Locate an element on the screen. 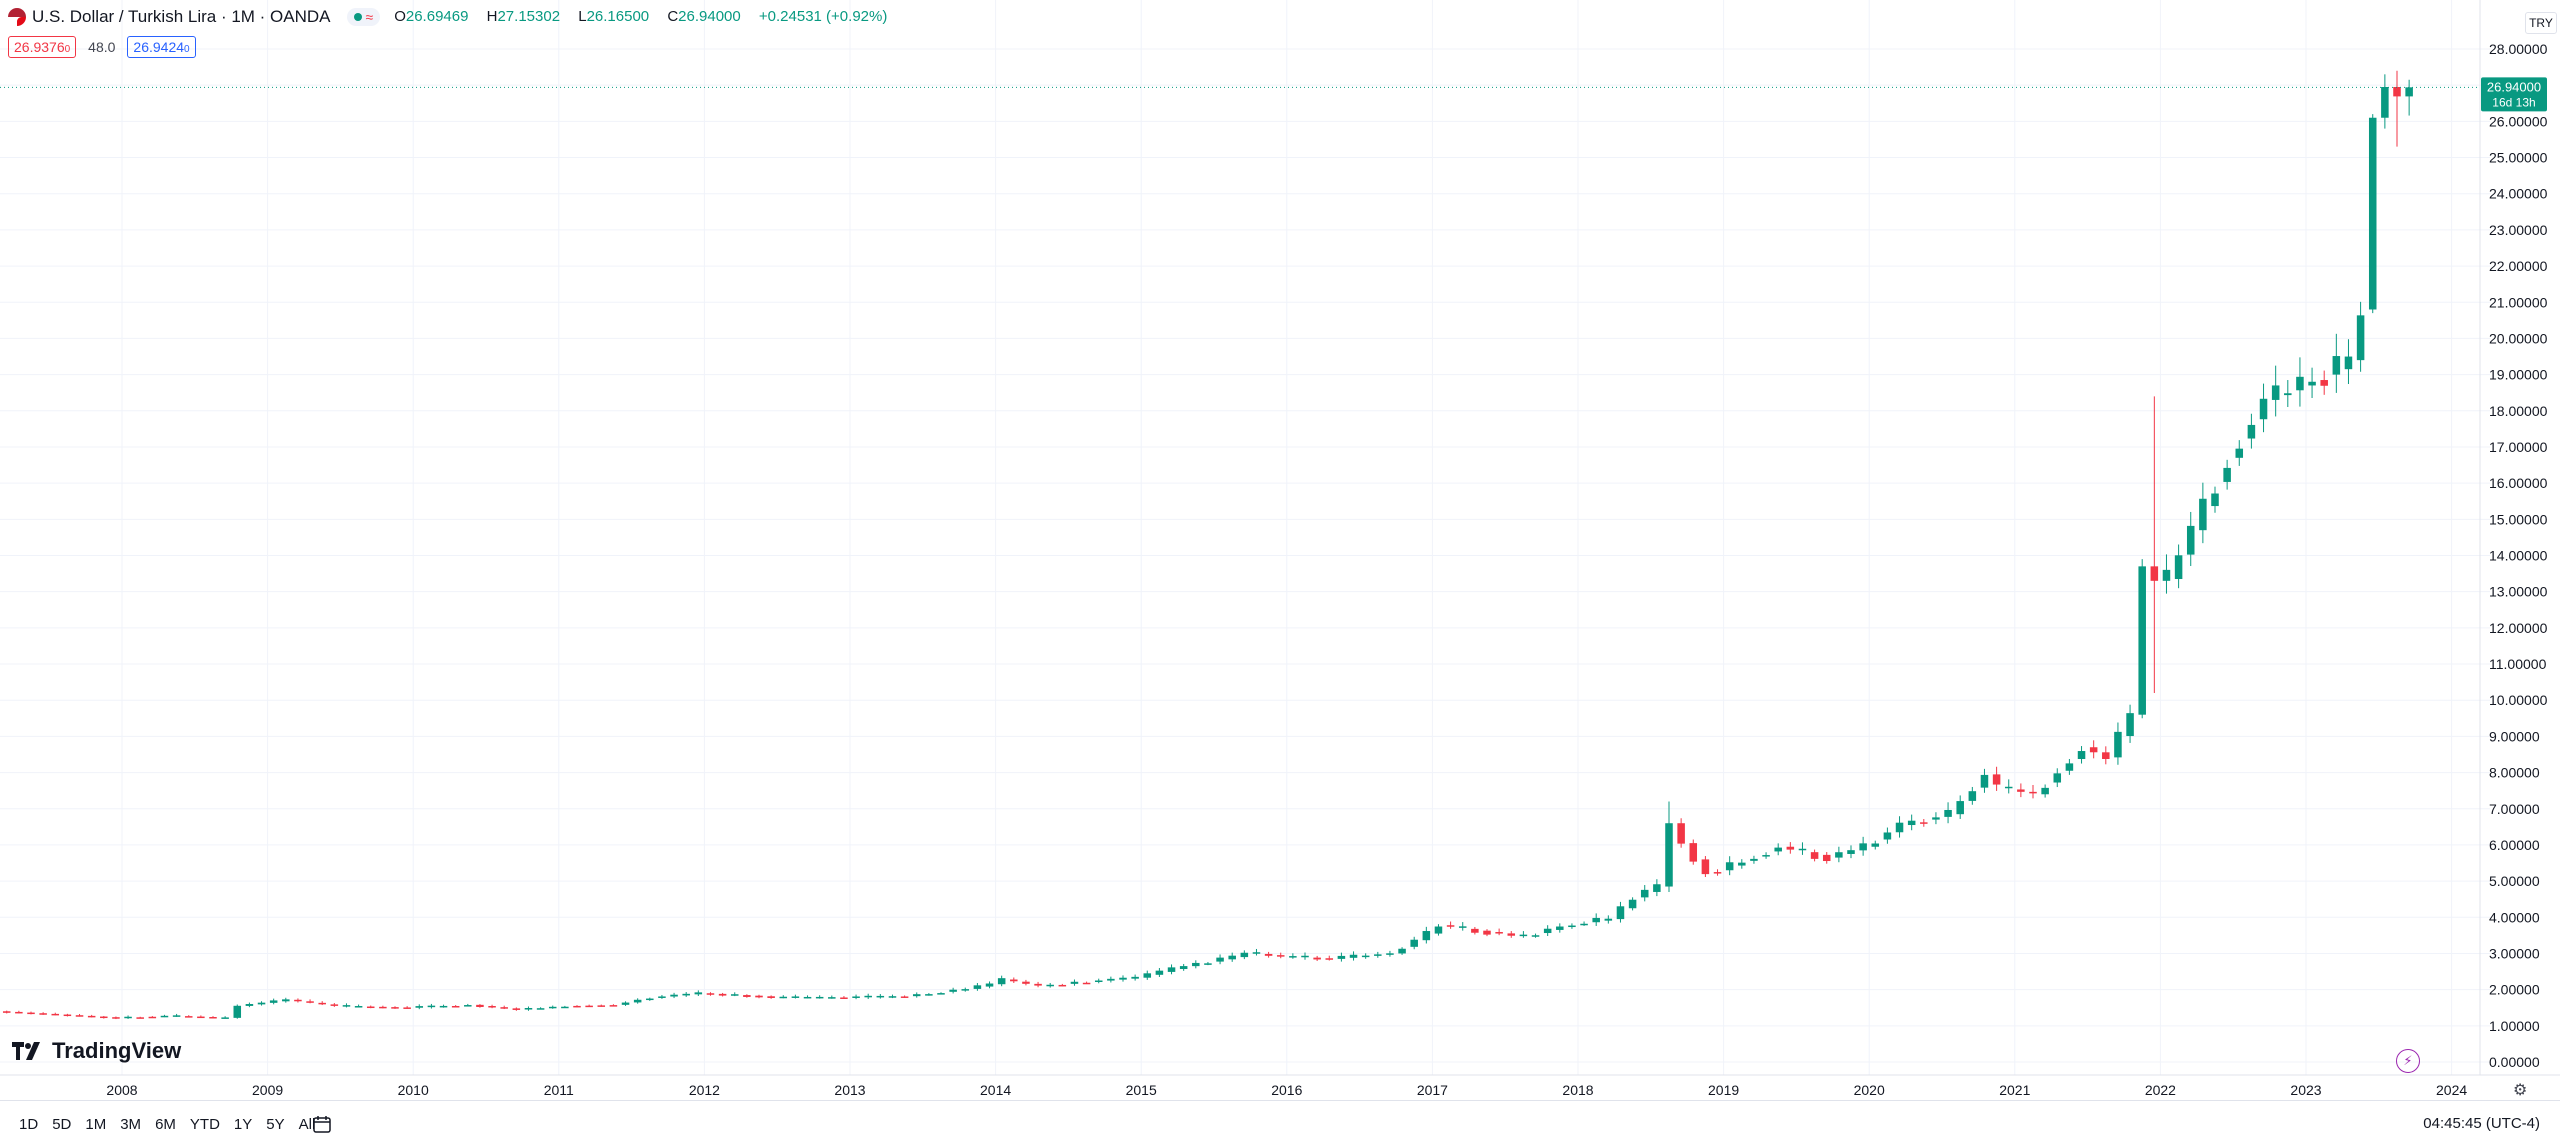 This screenshot has height=1147, width=2560. range-5y: 5Y is located at coordinates (275, 1124).